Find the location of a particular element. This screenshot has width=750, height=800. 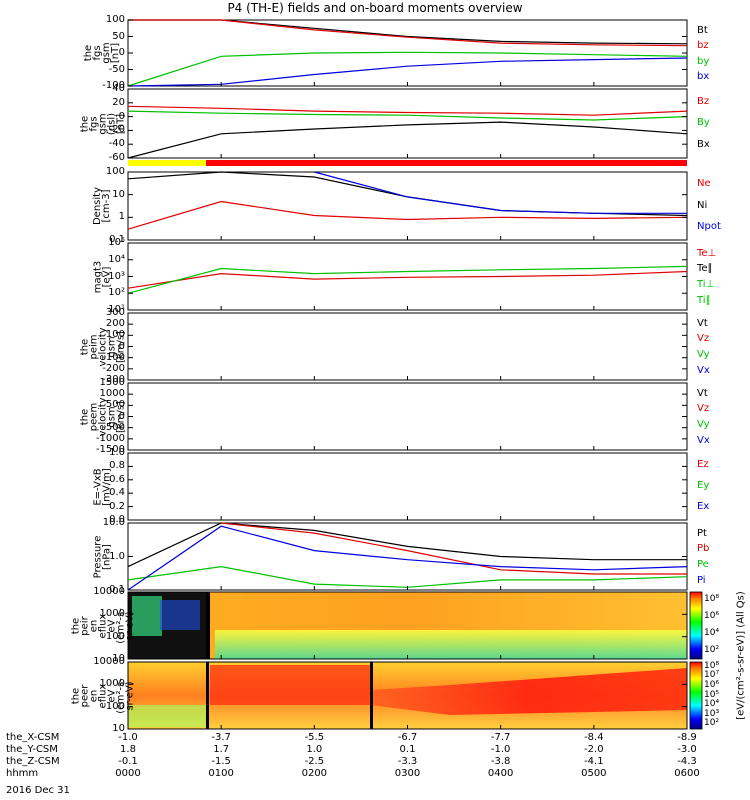

xaxis-value: -3.0 is located at coordinates (687, 749).